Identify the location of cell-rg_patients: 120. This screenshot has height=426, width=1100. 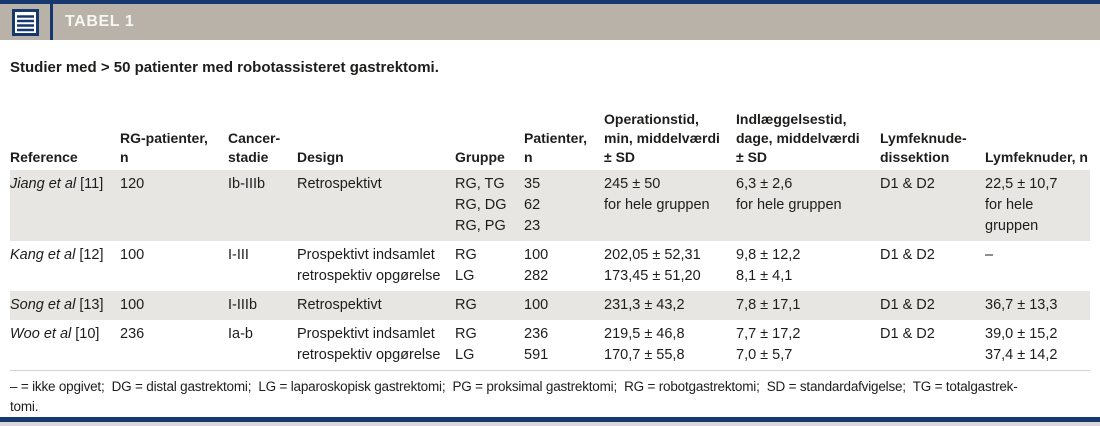
(132, 184).